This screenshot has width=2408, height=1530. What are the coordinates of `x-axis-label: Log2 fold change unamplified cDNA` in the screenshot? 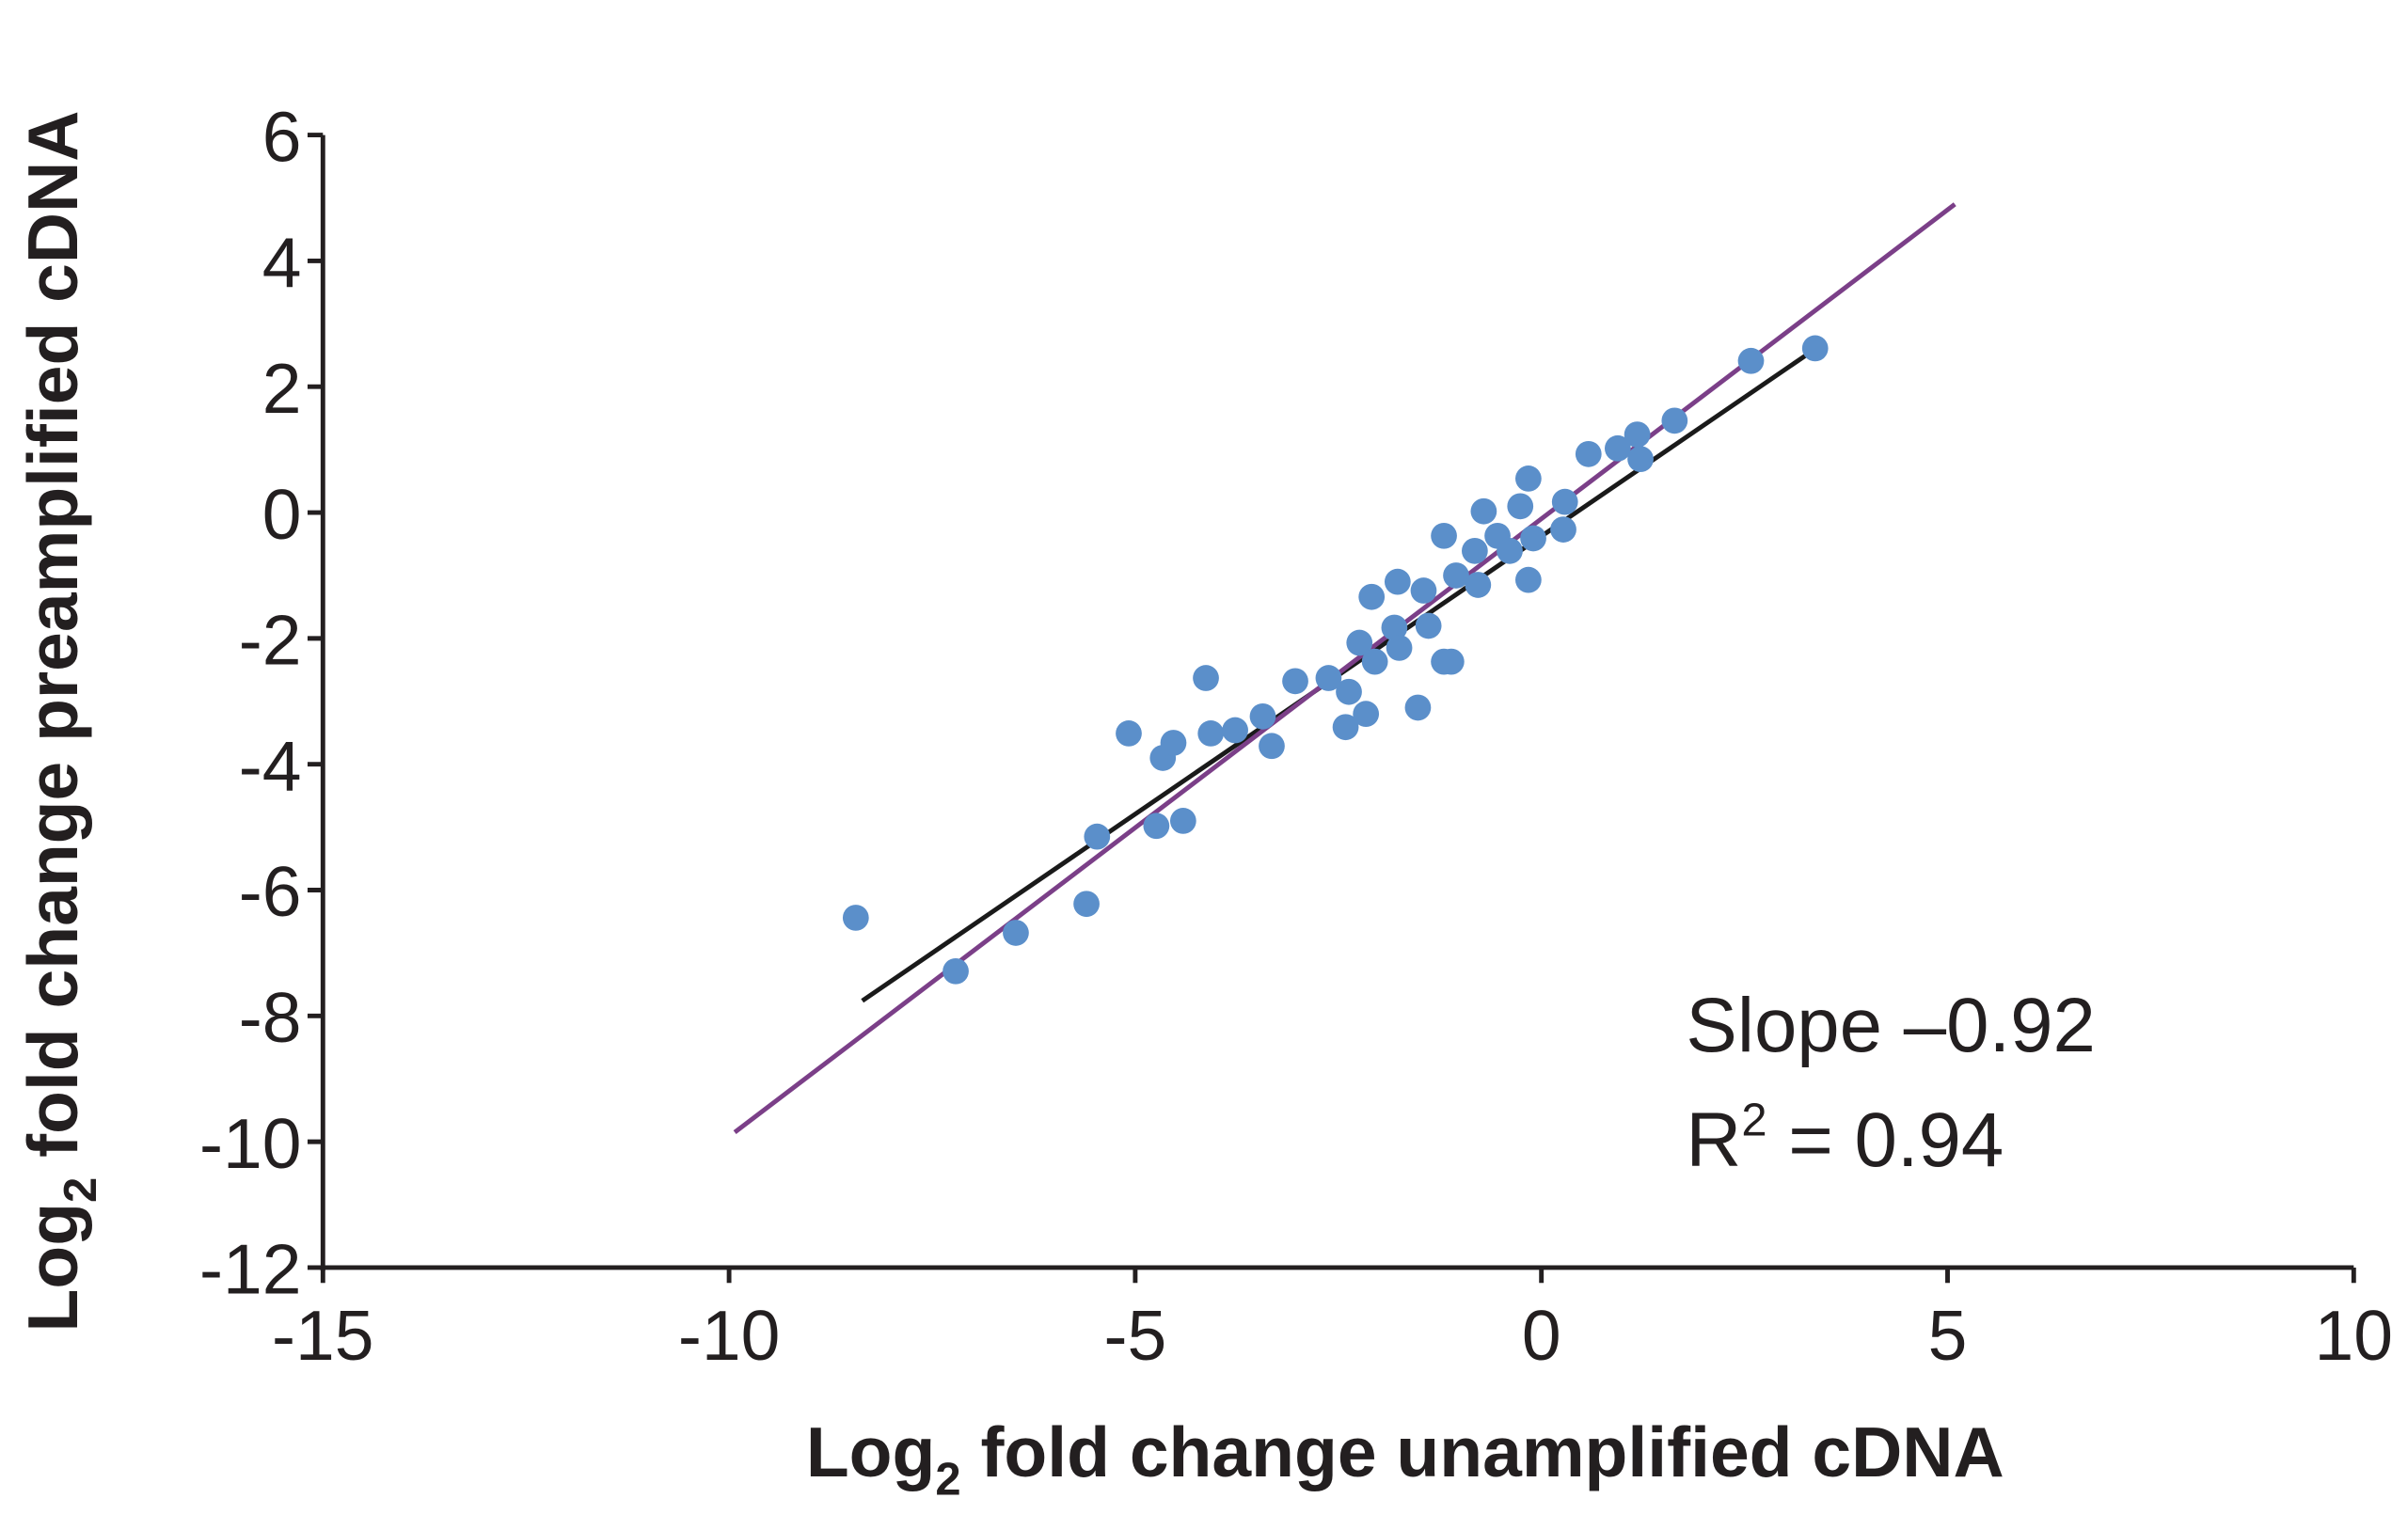 It's located at (1405, 1459).